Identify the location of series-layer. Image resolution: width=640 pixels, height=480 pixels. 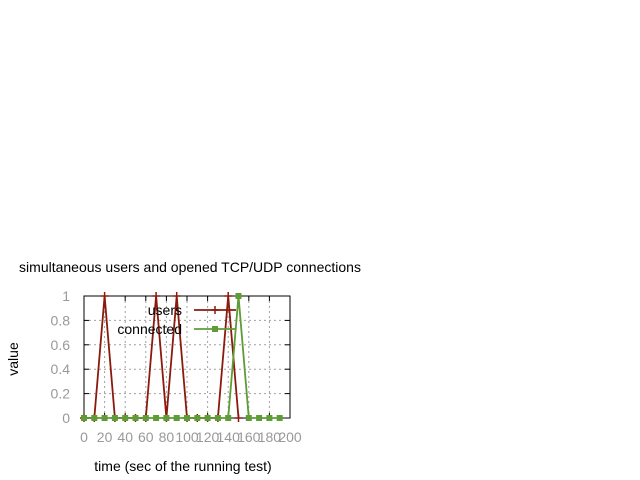
(181, 357).